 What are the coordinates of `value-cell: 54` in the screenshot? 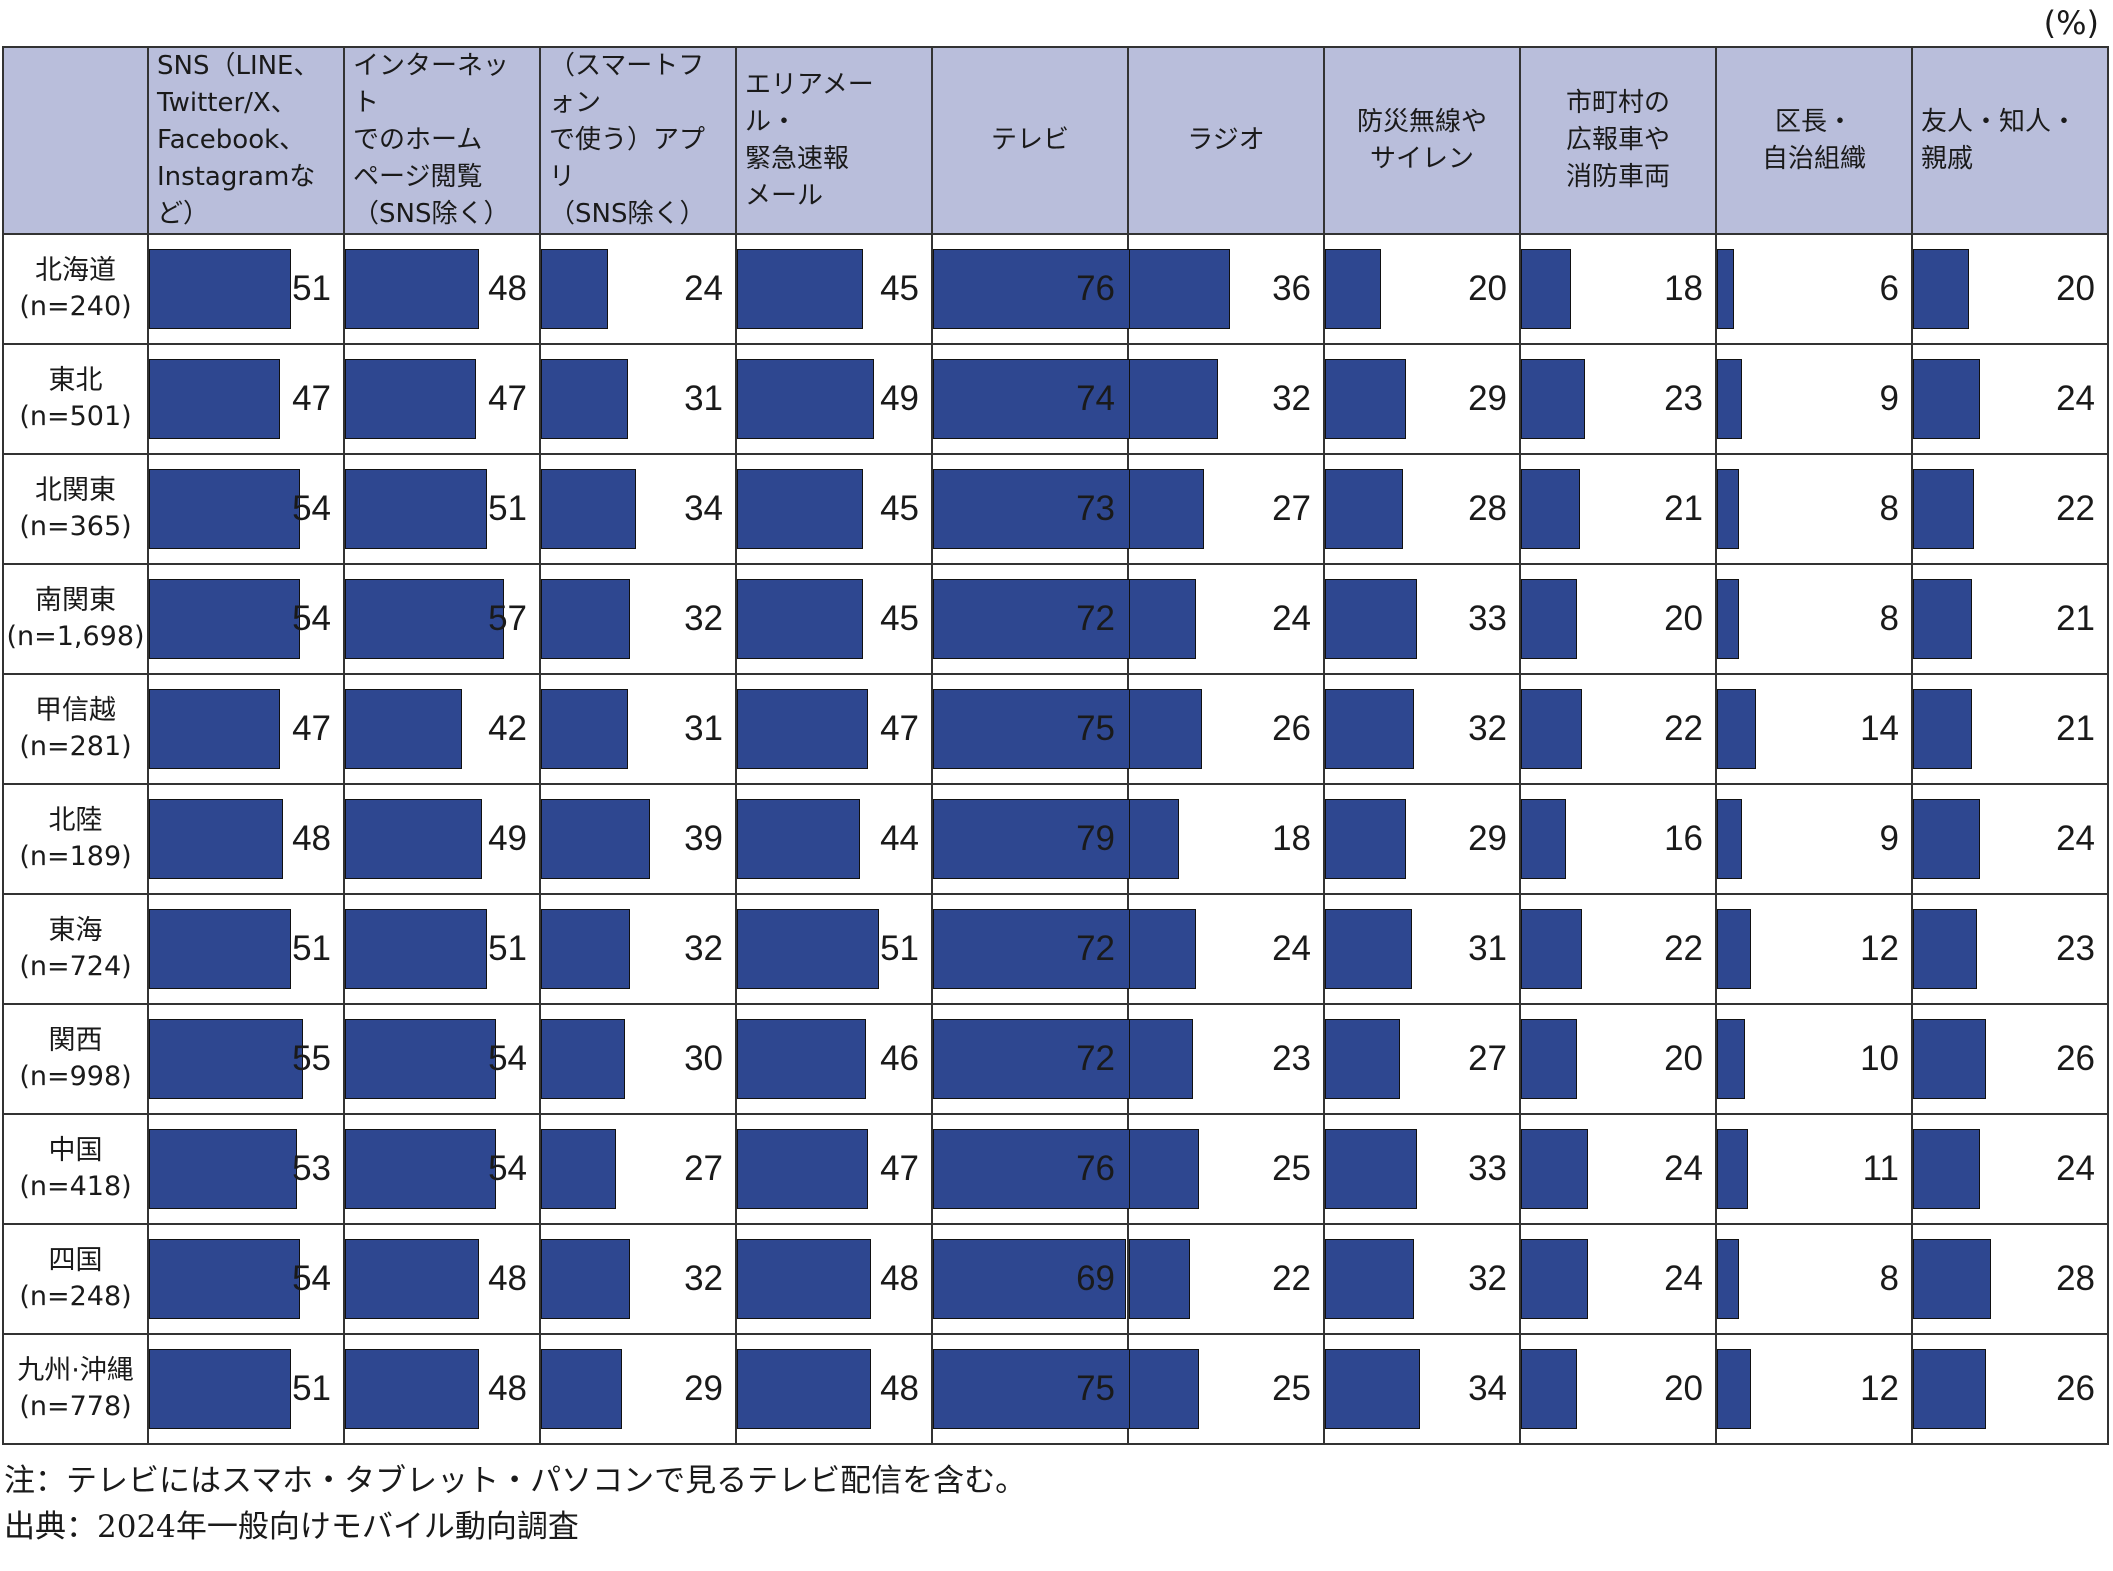 It's located at (246, 619).